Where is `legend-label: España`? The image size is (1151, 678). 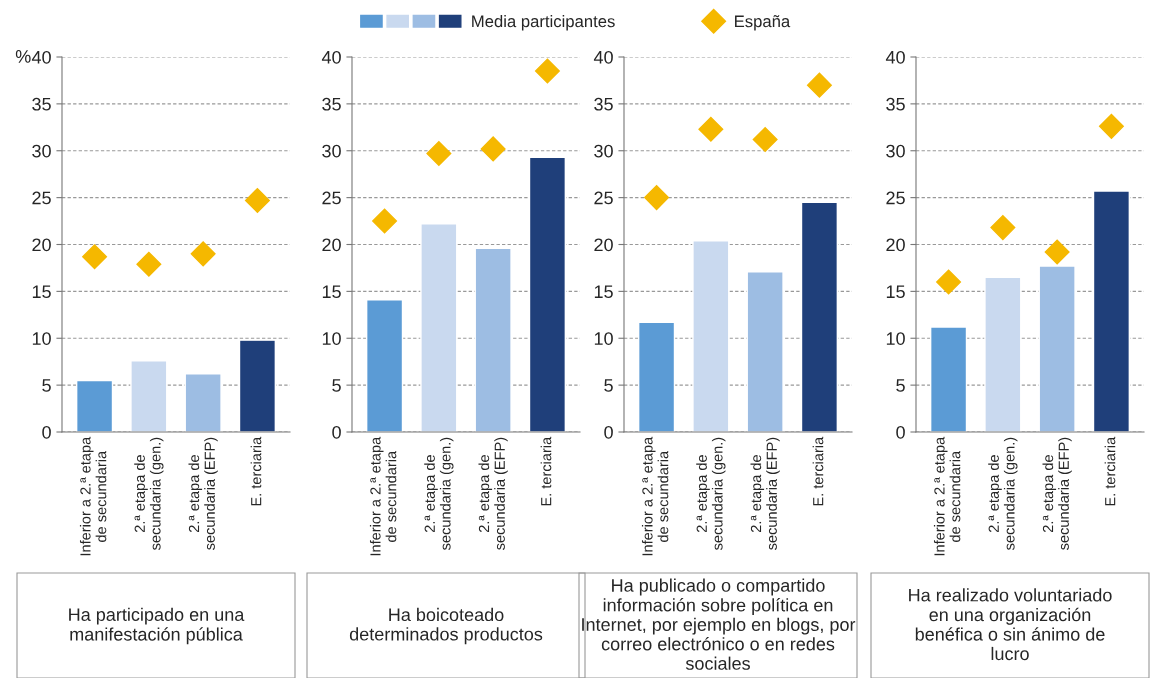 legend-label: España is located at coordinates (763, 23).